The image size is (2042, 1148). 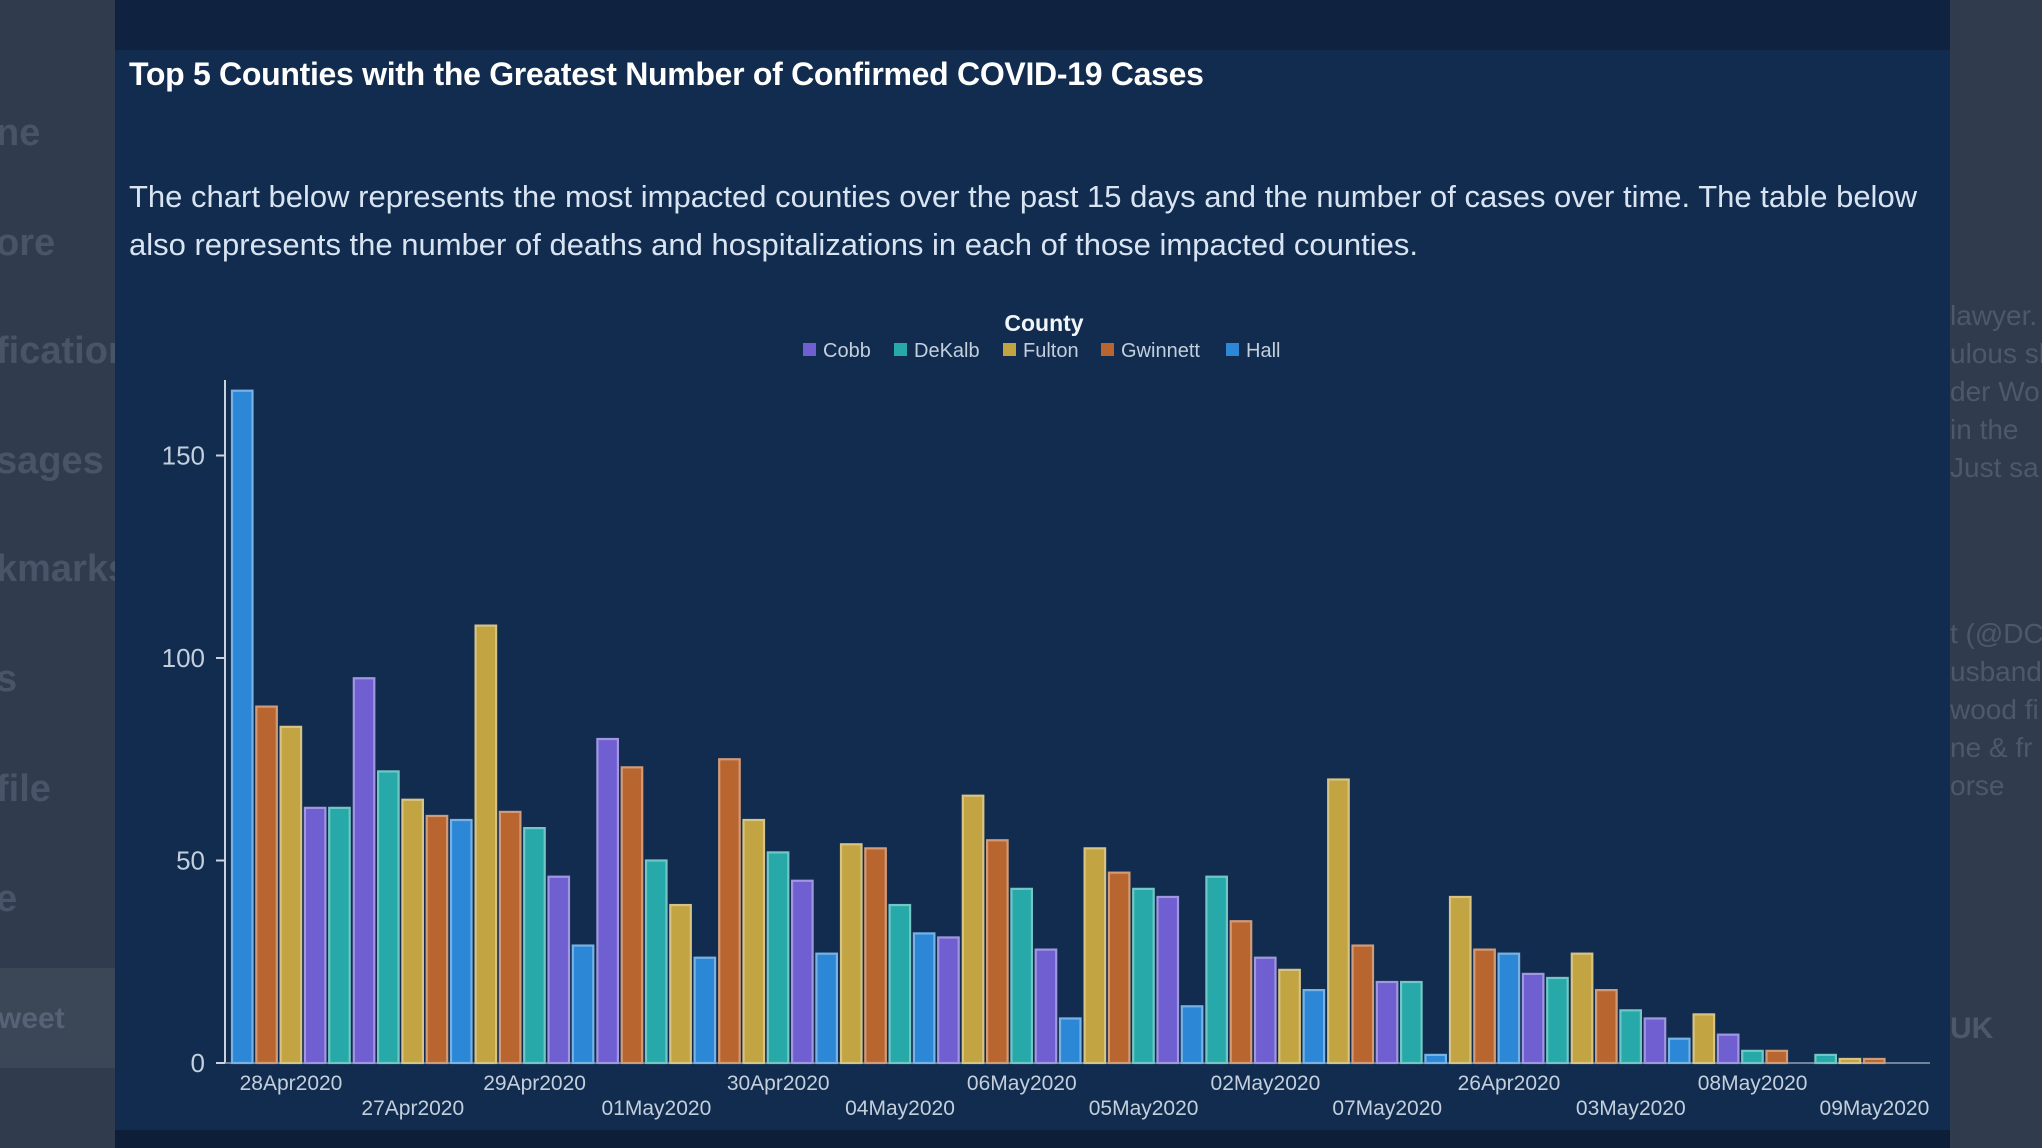 I want to click on background-feed-text: wood fi, so click(x=1994, y=709).